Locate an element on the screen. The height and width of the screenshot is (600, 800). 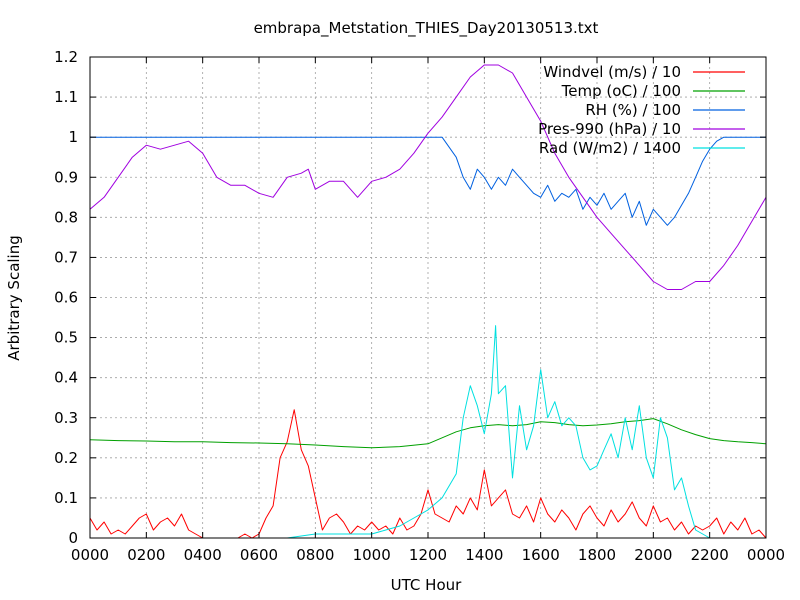
y-tick-label: 0.1 is located at coordinates (66, 498).